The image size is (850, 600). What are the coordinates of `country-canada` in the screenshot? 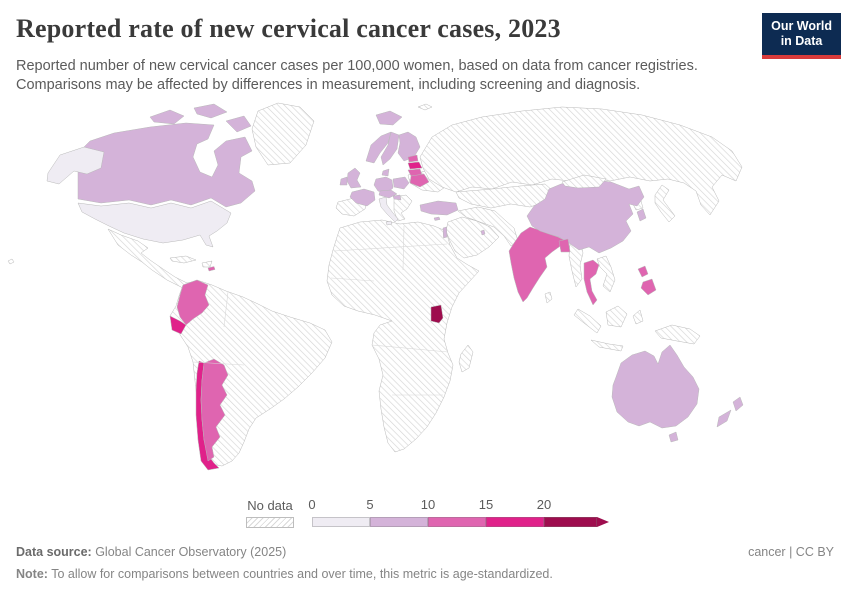 It's located at (166, 165).